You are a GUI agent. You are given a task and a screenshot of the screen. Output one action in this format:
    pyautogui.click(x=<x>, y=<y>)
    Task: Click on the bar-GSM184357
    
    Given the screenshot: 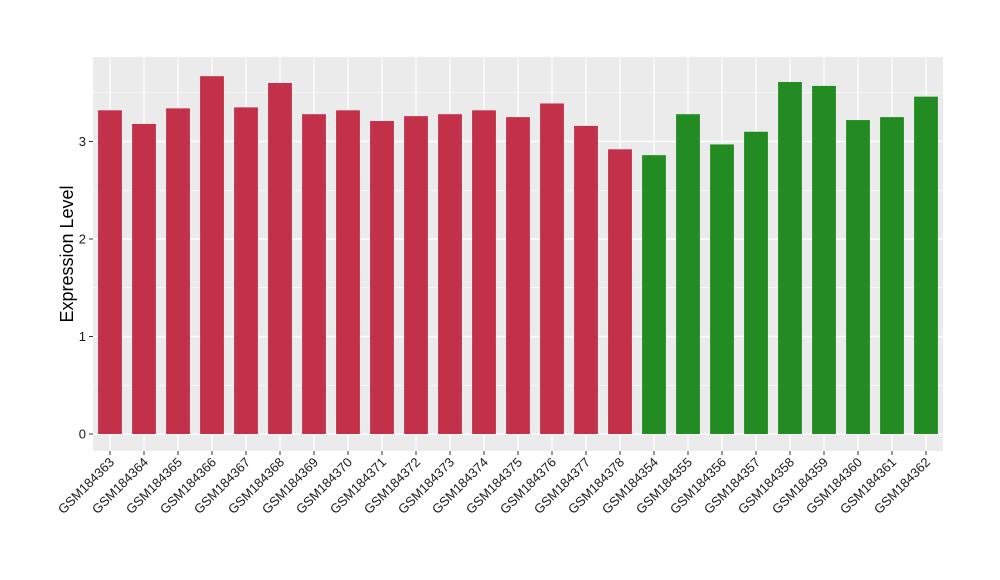 What is the action you would take?
    pyautogui.click(x=756, y=282)
    